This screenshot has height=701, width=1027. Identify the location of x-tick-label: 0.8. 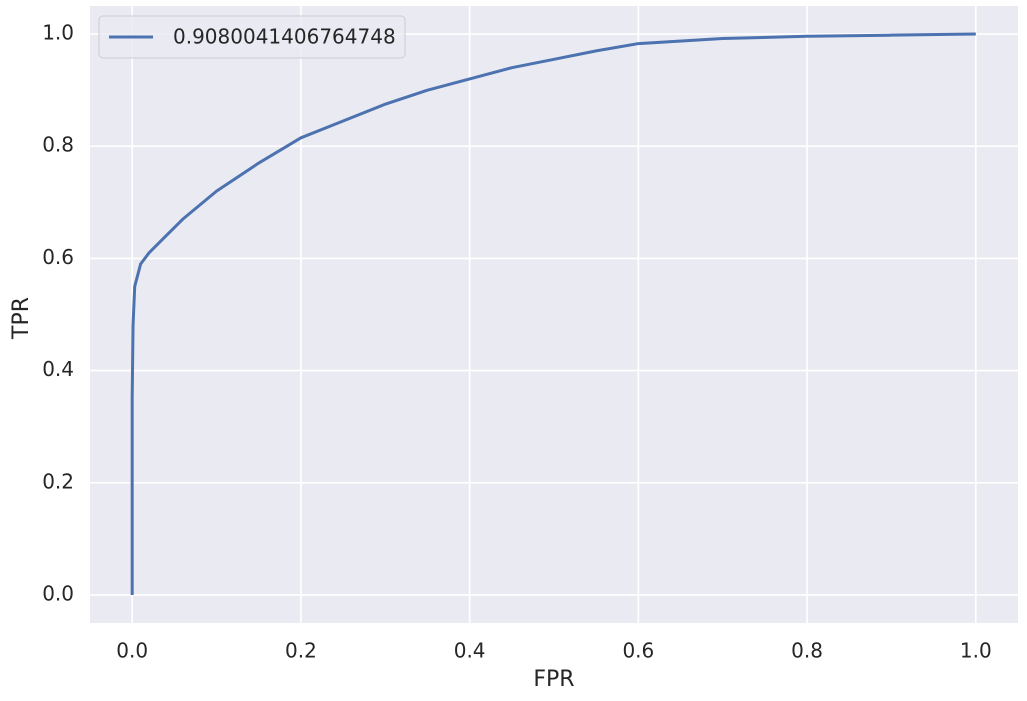
(807, 651).